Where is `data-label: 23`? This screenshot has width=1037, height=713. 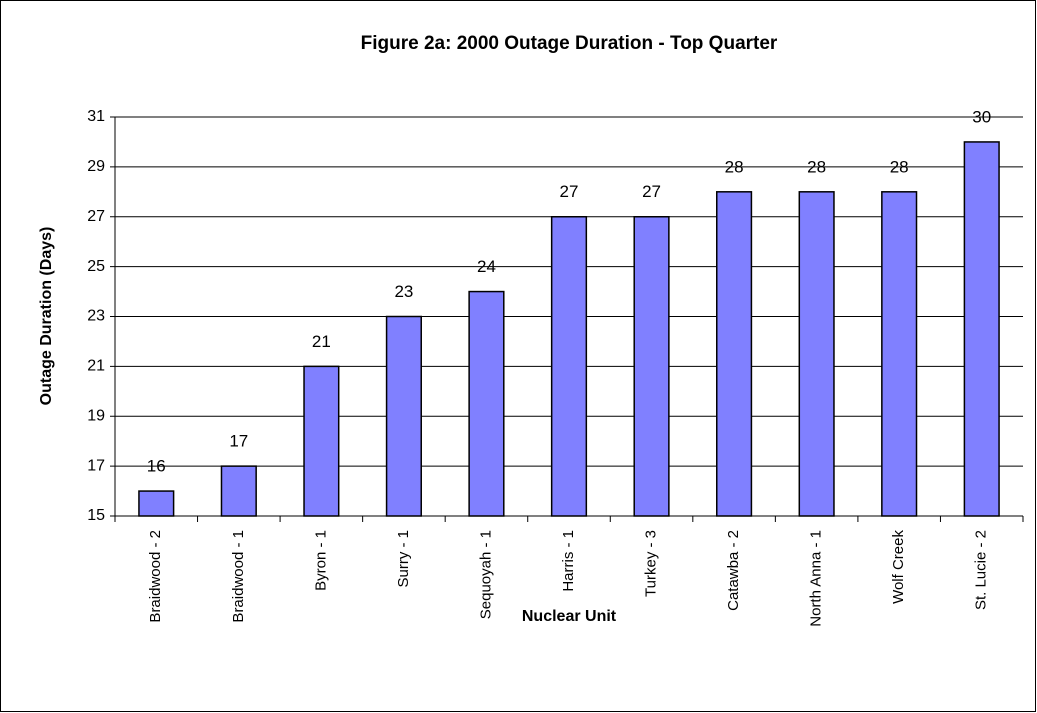
data-label: 23 is located at coordinates (403, 291).